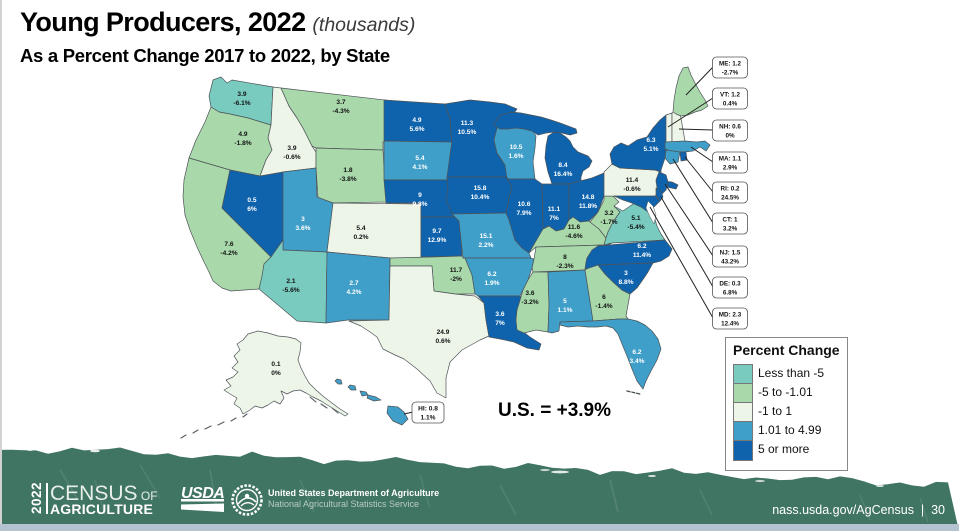  I want to click on svg-text: 2.2%, so click(485, 245).